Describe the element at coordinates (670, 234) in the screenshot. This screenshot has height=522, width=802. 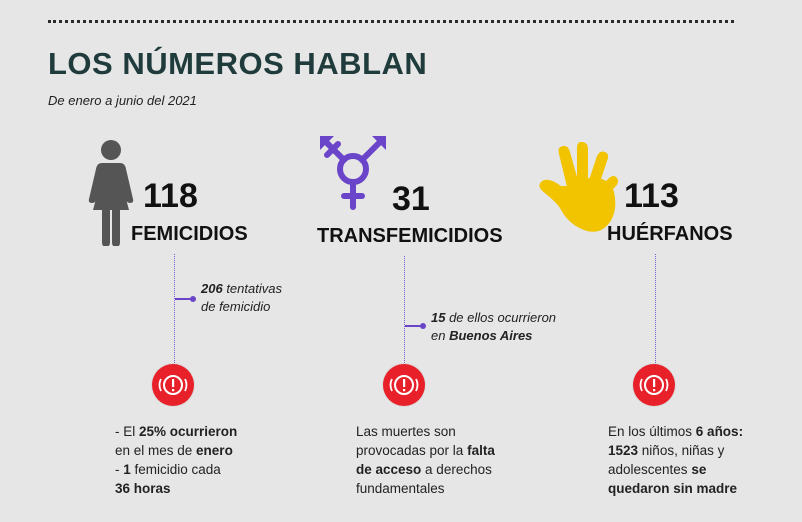
I see `huerfanos-label: HUÉRFANOS` at that location.